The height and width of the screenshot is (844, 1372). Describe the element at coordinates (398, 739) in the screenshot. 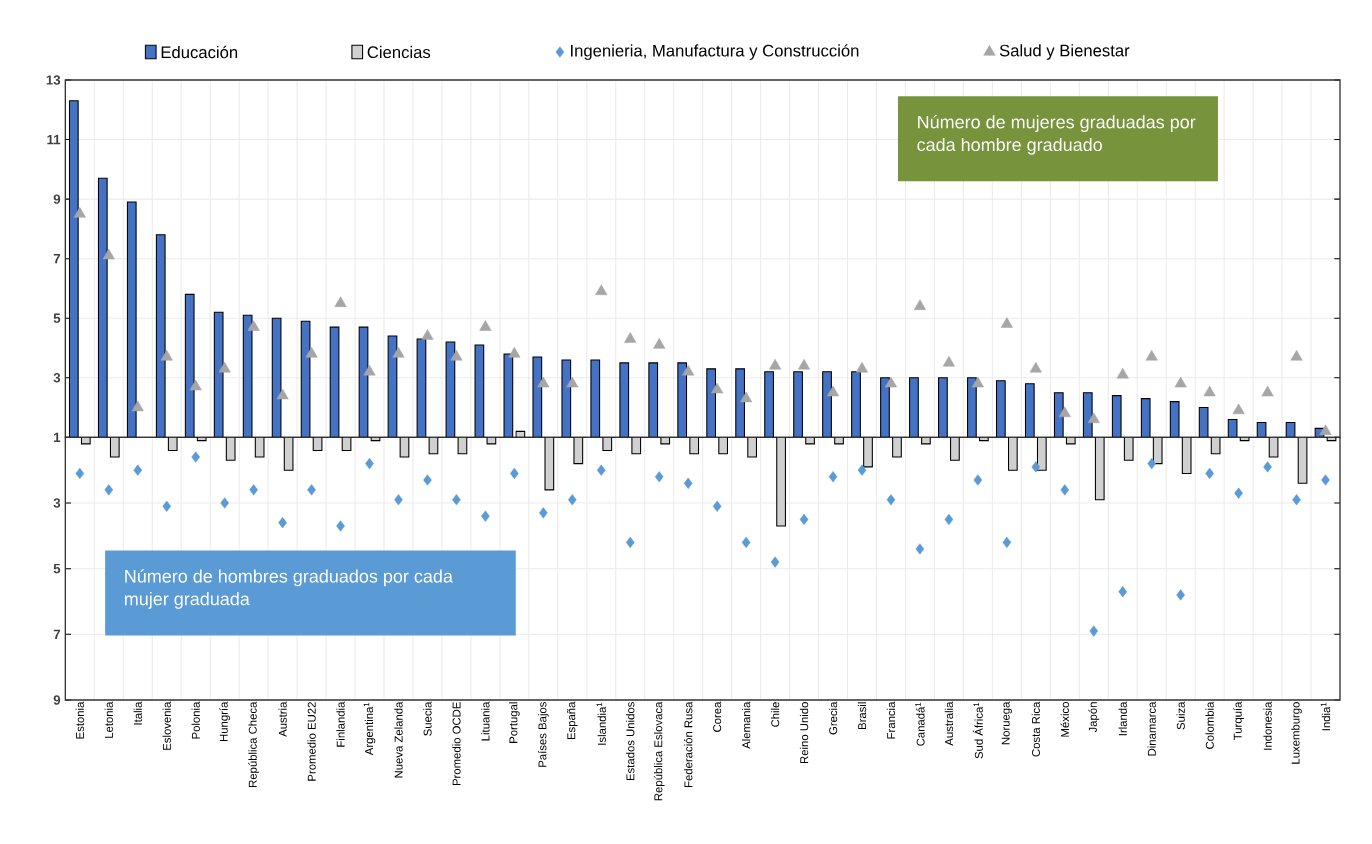

I see `x-tick-label: Nueva Zelanda` at that location.